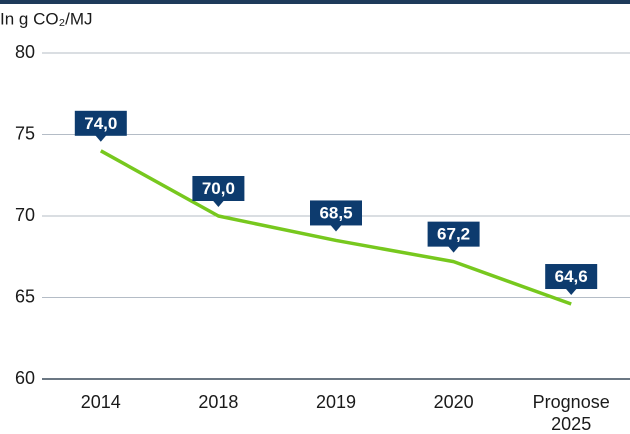  What do you see at coordinates (25, 52) in the screenshot?
I see `y-tick-label: 80` at bounding box center [25, 52].